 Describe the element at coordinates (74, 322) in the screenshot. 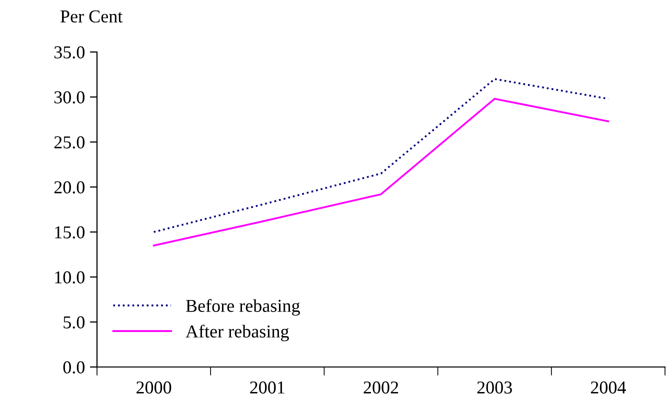

I see `y-tick-label: 5.0` at that location.